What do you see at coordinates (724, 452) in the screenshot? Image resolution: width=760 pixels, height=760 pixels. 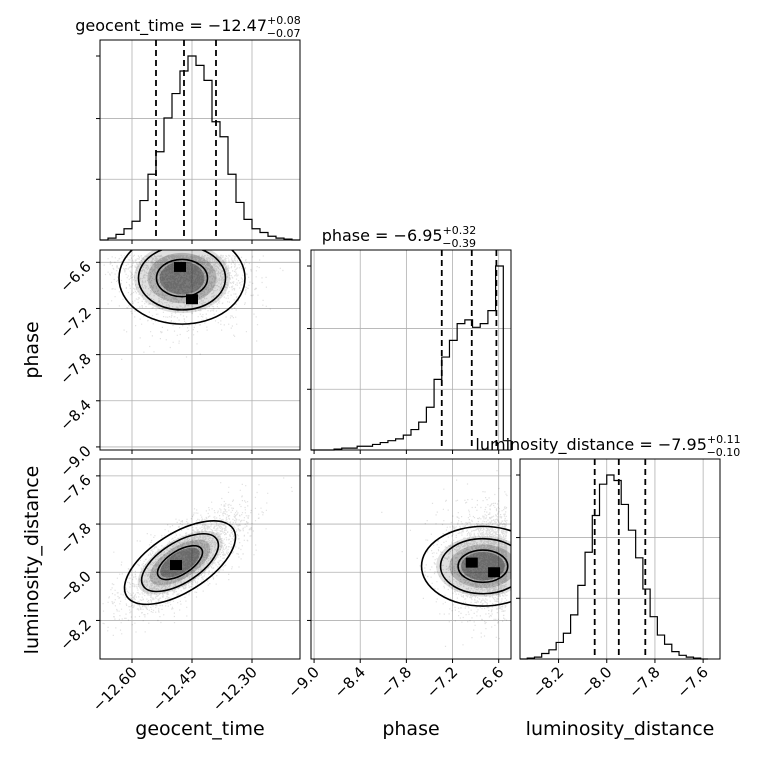 I see `title-minus: −0.10` at bounding box center [724, 452].